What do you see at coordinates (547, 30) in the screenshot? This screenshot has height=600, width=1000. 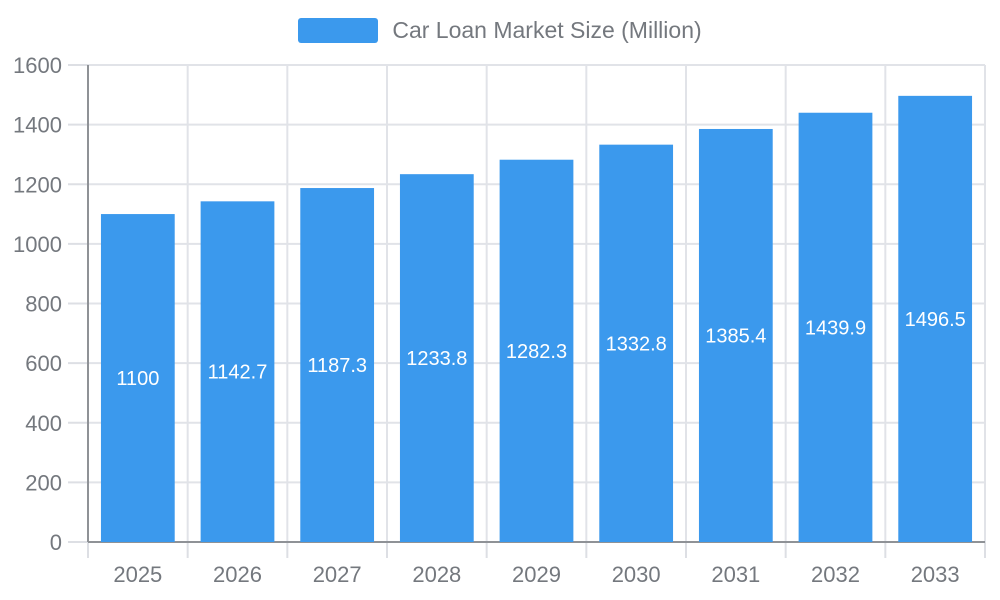 I see `legend-label: Car Loan Market Size (Million)` at bounding box center [547, 30].